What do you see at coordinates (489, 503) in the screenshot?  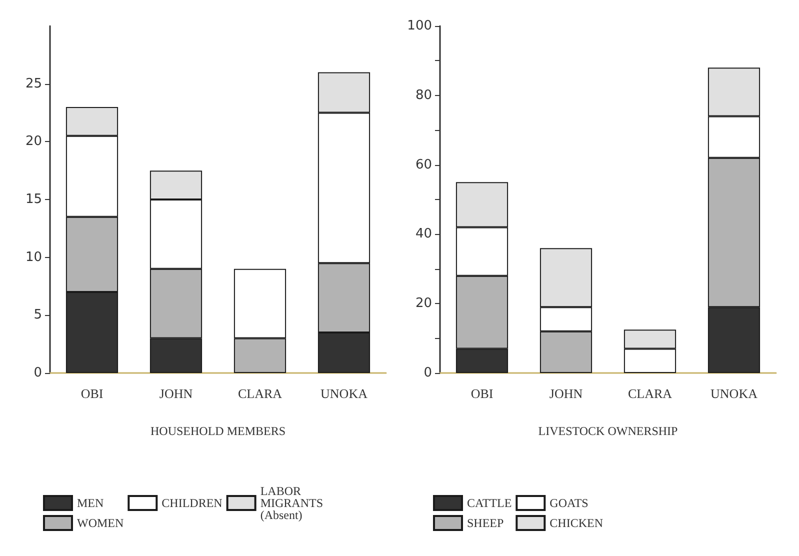 I see `legend-label: CATTLE` at bounding box center [489, 503].